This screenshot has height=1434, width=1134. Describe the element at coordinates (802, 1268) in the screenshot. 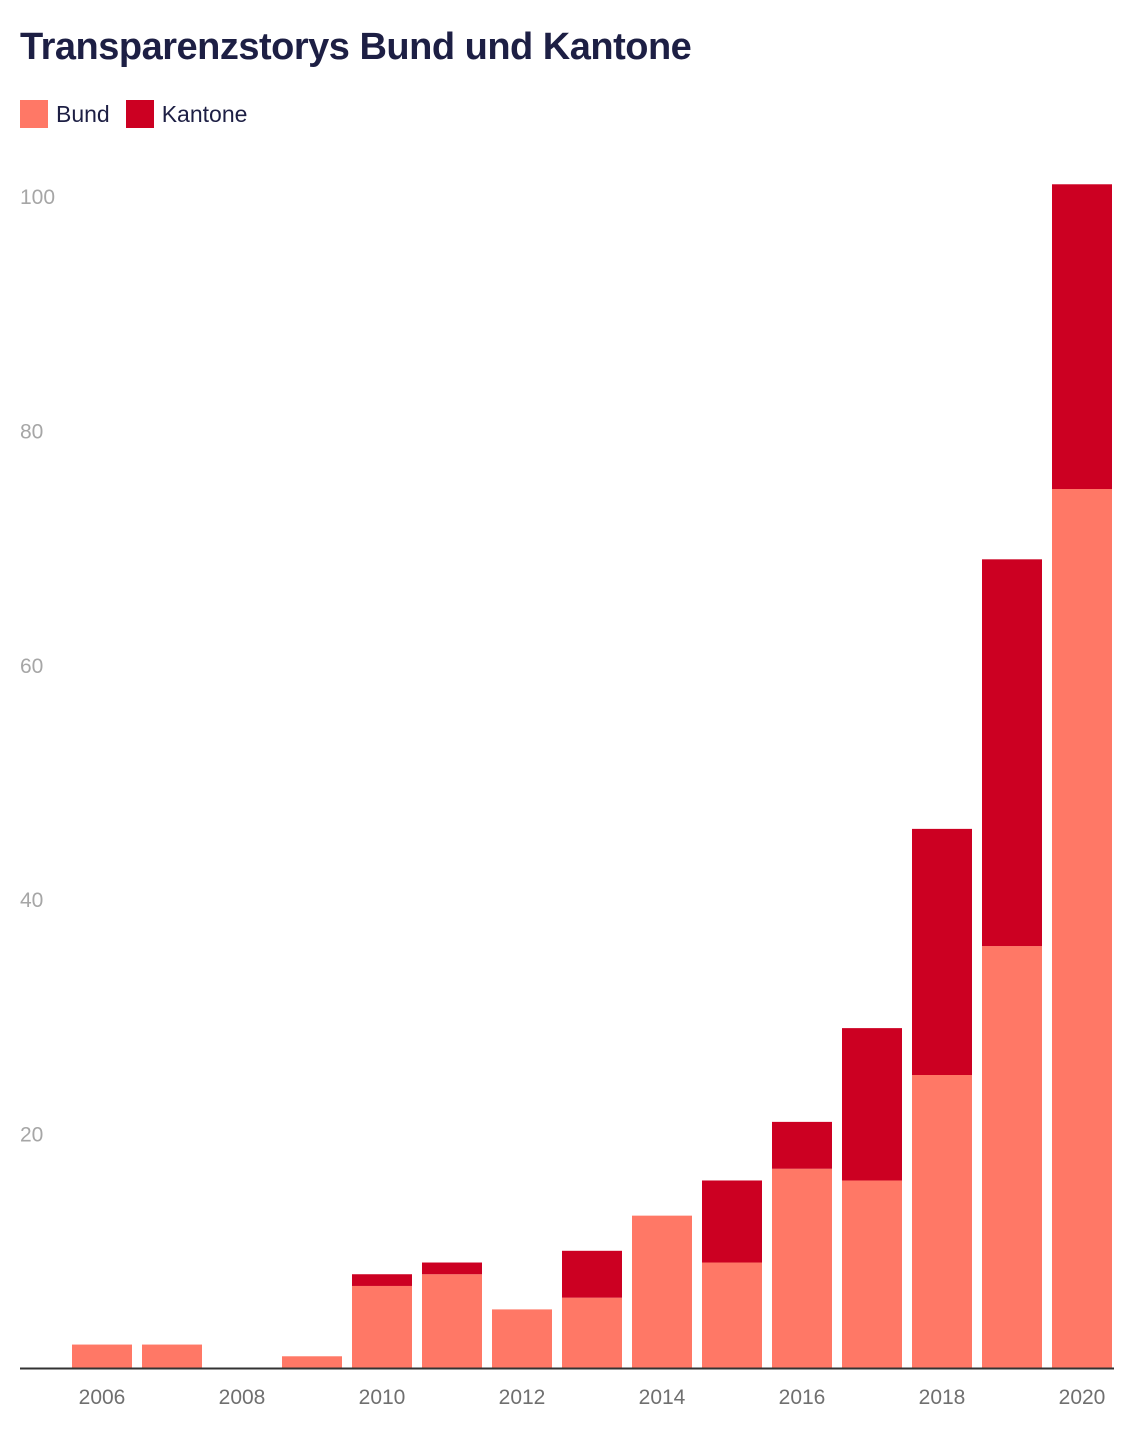

I see `bar-bund-2016` at that location.